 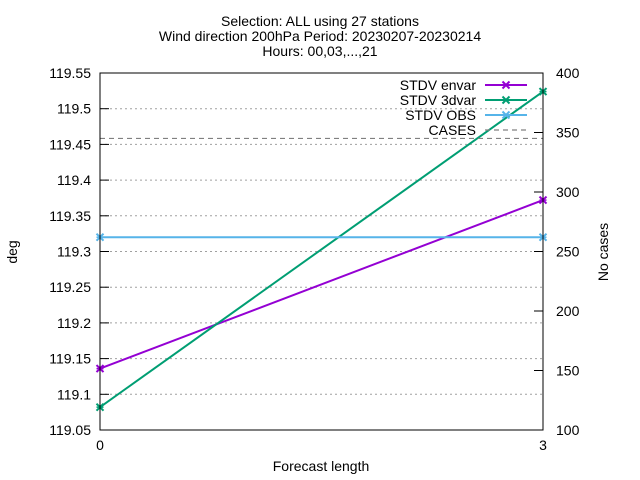 I want to click on y2-tick-label: 350, so click(x=568, y=133).